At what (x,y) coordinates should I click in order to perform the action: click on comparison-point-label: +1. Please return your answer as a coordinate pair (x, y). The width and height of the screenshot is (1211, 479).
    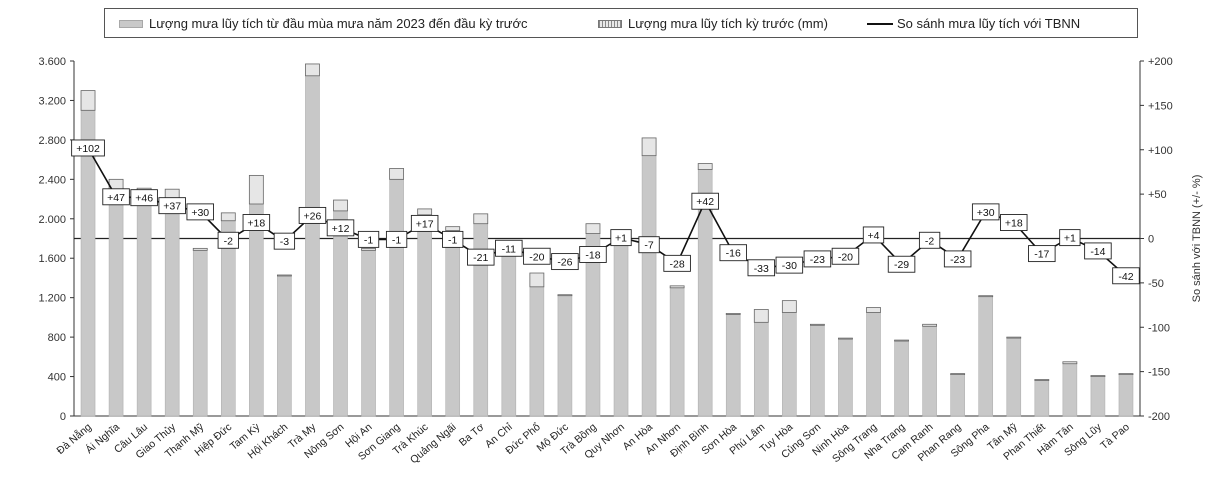
    Looking at the image, I should click on (1070, 239).